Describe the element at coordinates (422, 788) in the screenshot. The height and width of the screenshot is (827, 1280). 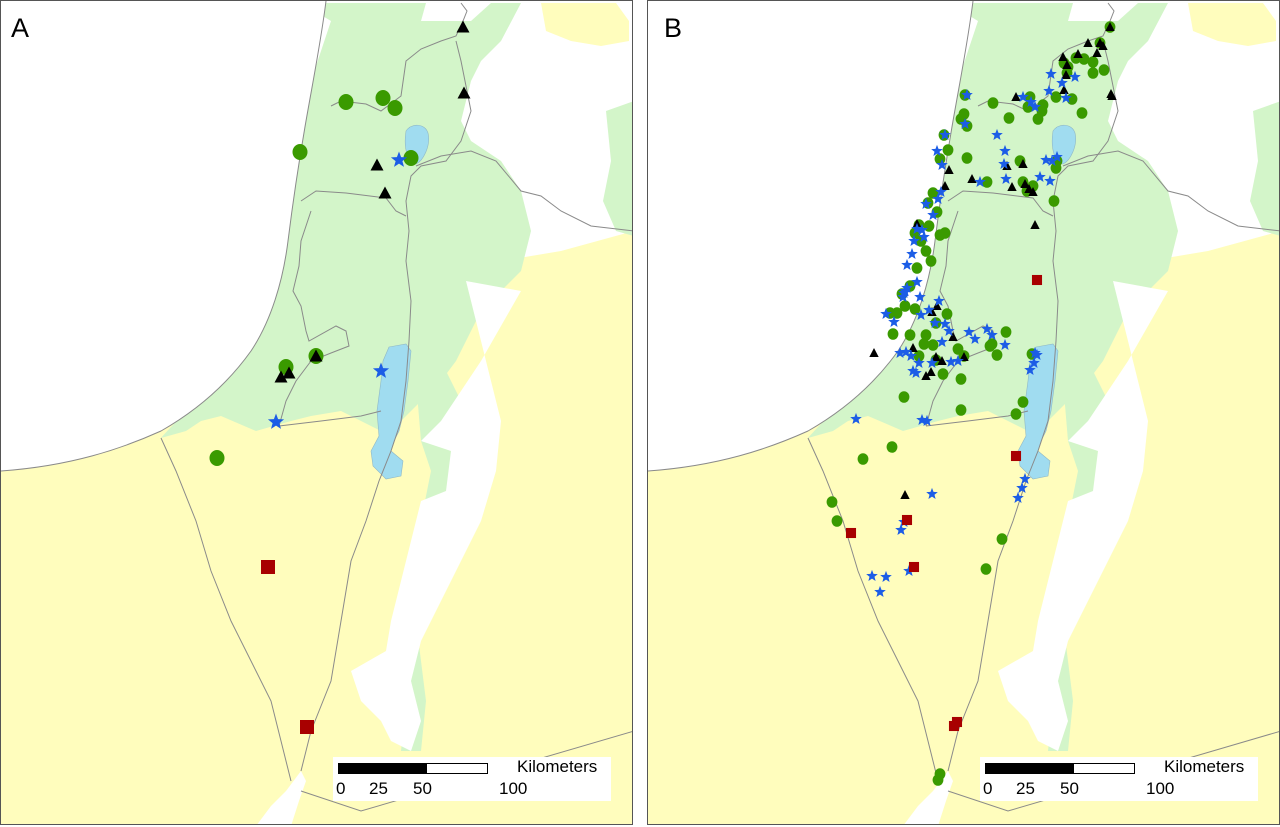
I see `scale-tick-50: 50` at that location.